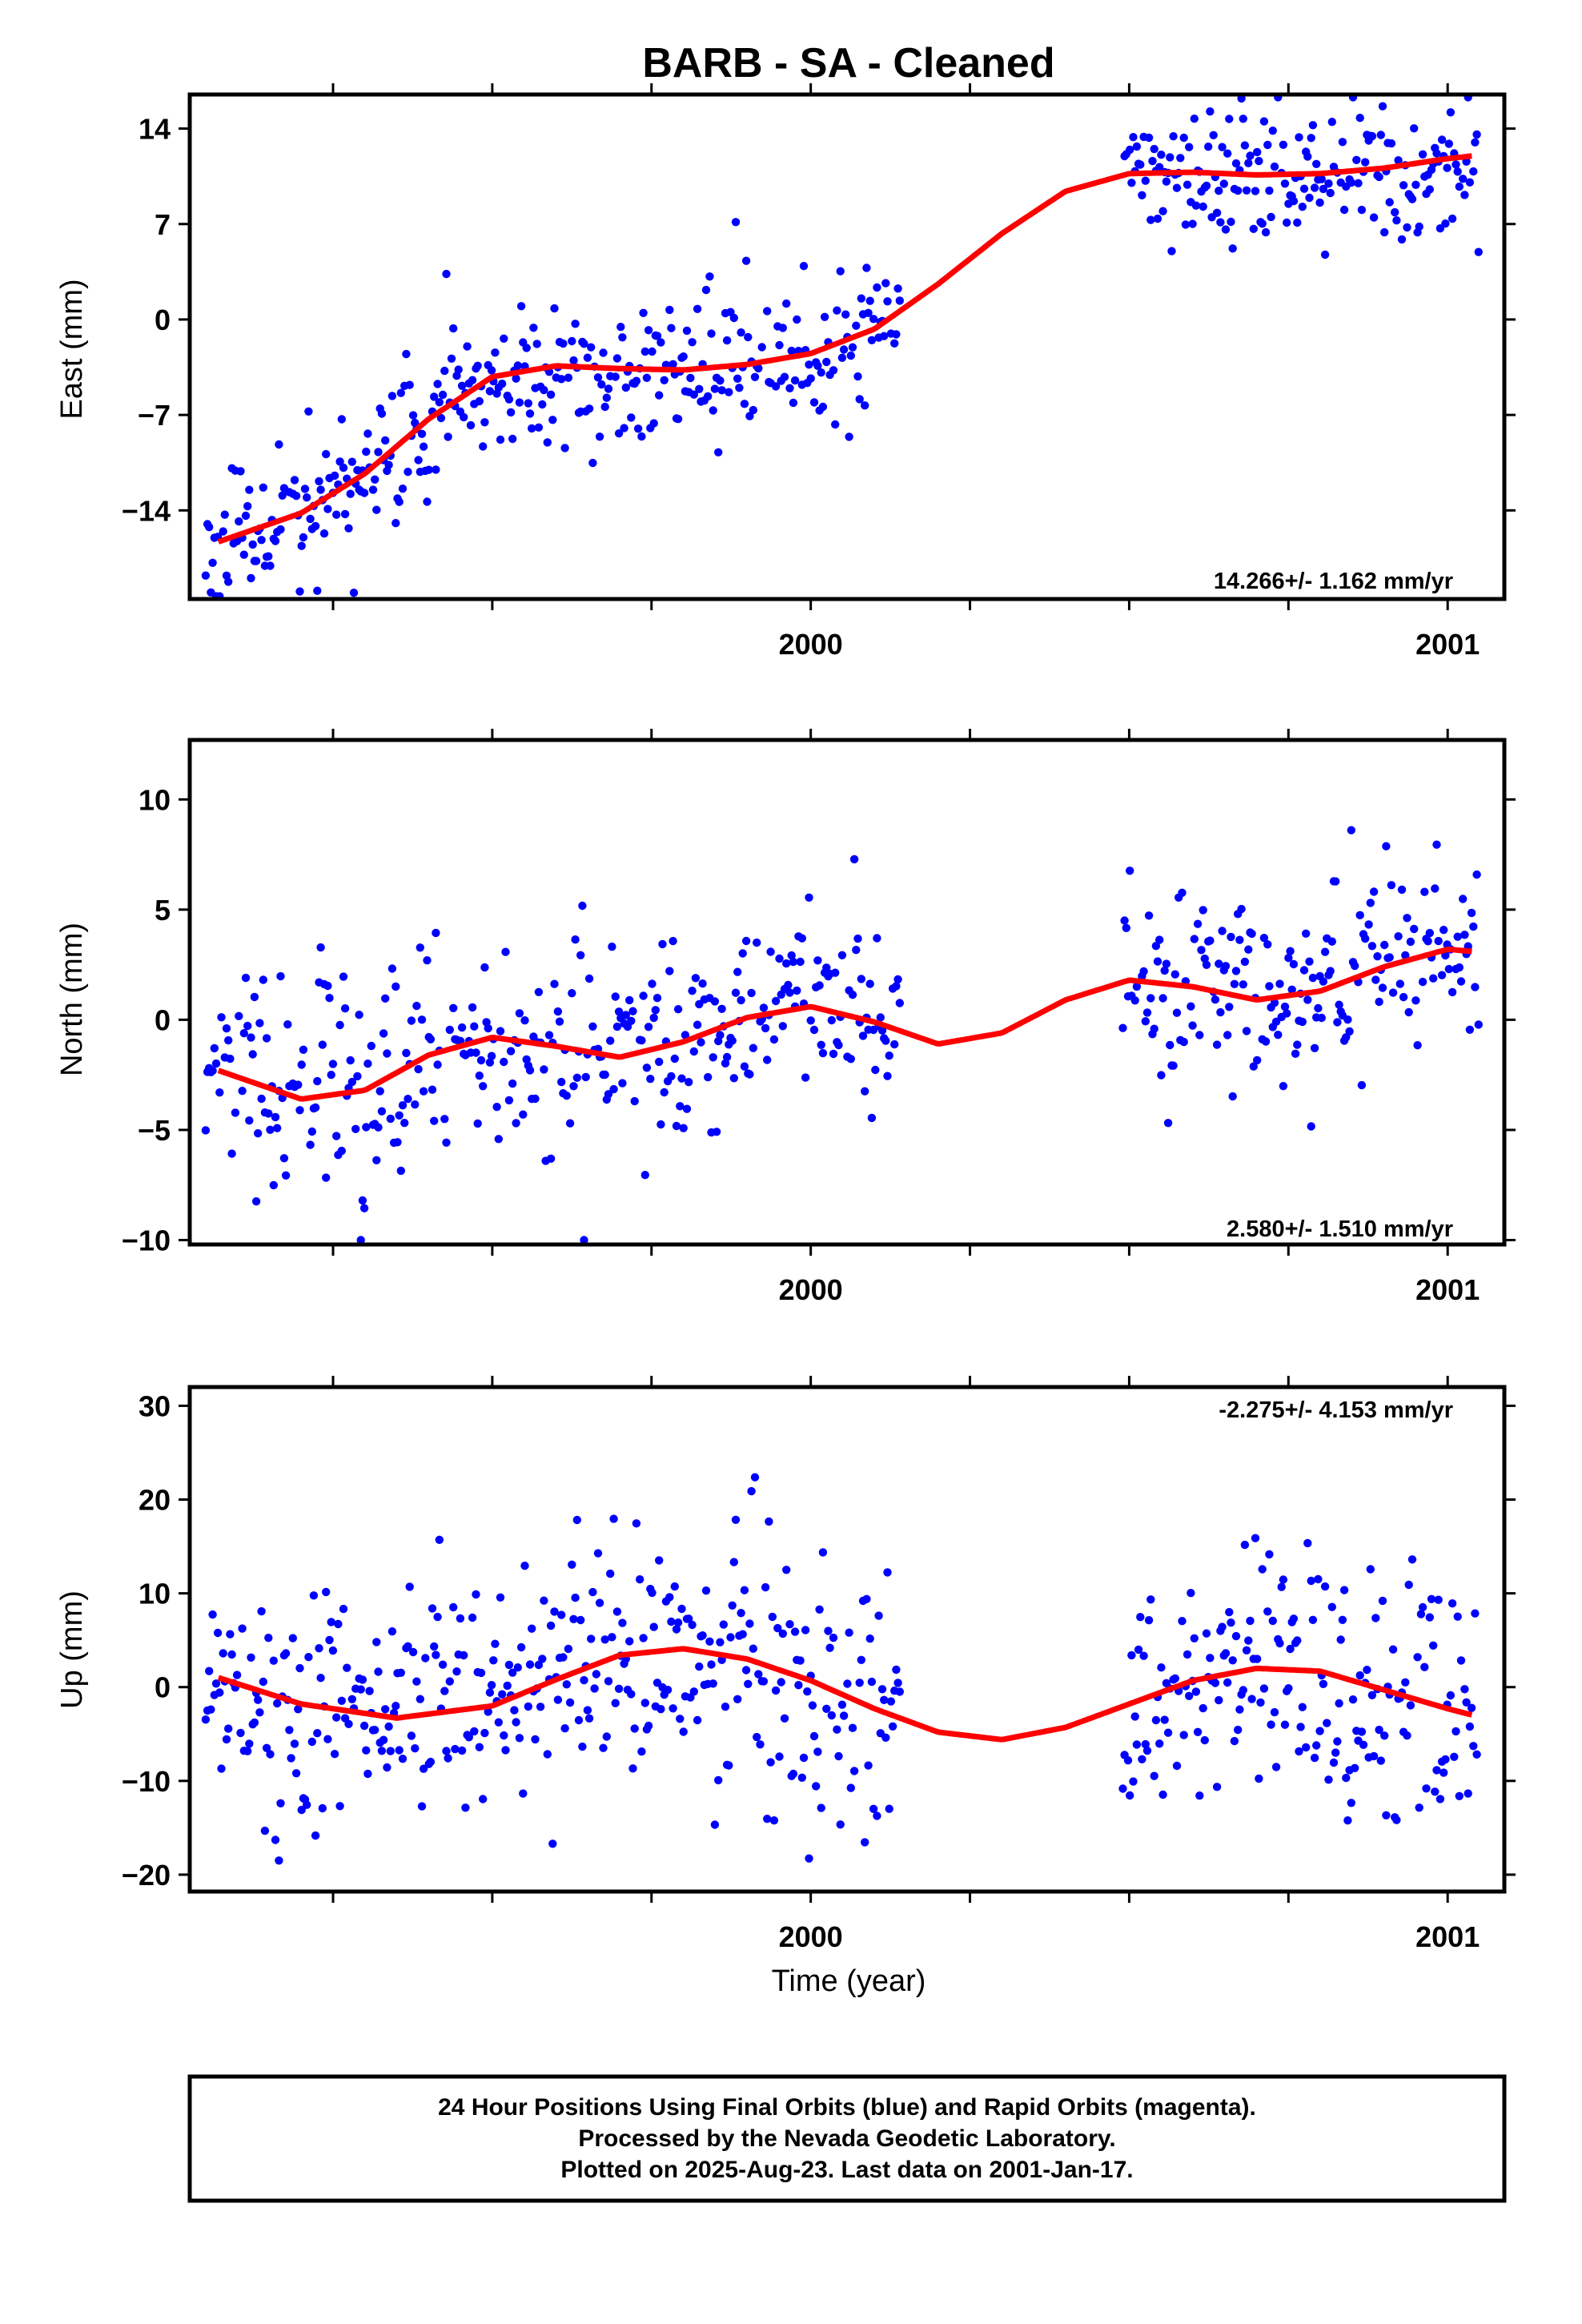  Describe the element at coordinates (163, 225) in the screenshot. I see `y-tick-label: 7` at that location.